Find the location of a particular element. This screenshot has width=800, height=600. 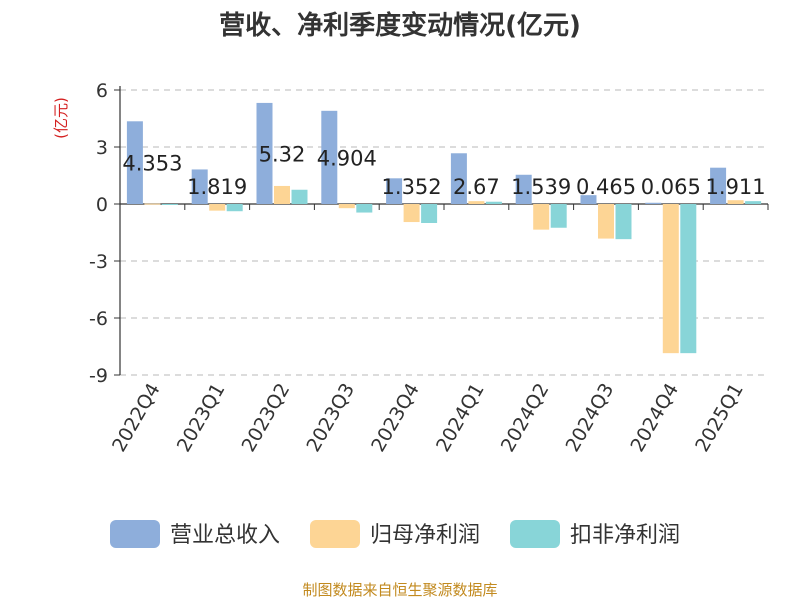

bar-2-2024Q2 is located at coordinates (558, 216).